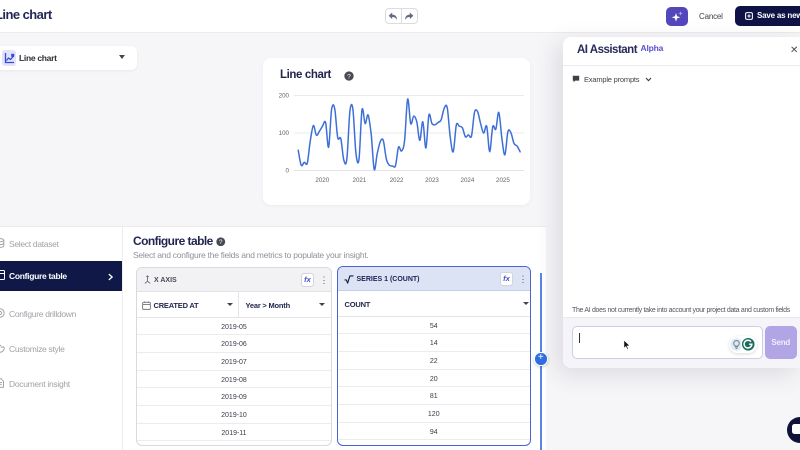 The height and width of the screenshot is (450, 800). What do you see at coordinates (284, 96) in the screenshot?
I see `svg-text: 200` at bounding box center [284, 96].